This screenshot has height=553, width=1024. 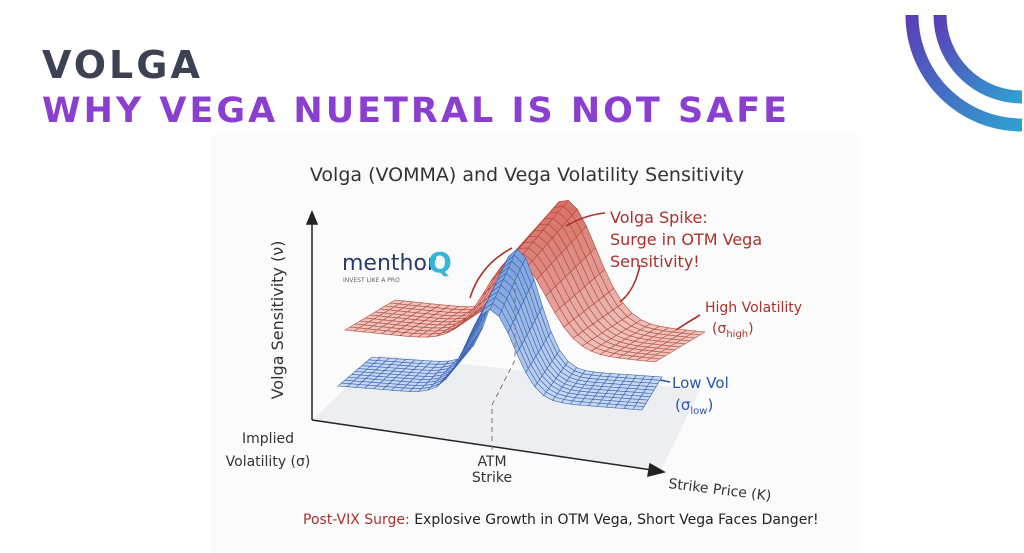 What do you see at coordinates (440, 262) in the screenshot?
I see `logo-mark: Q` at bounding box center [440, 262].